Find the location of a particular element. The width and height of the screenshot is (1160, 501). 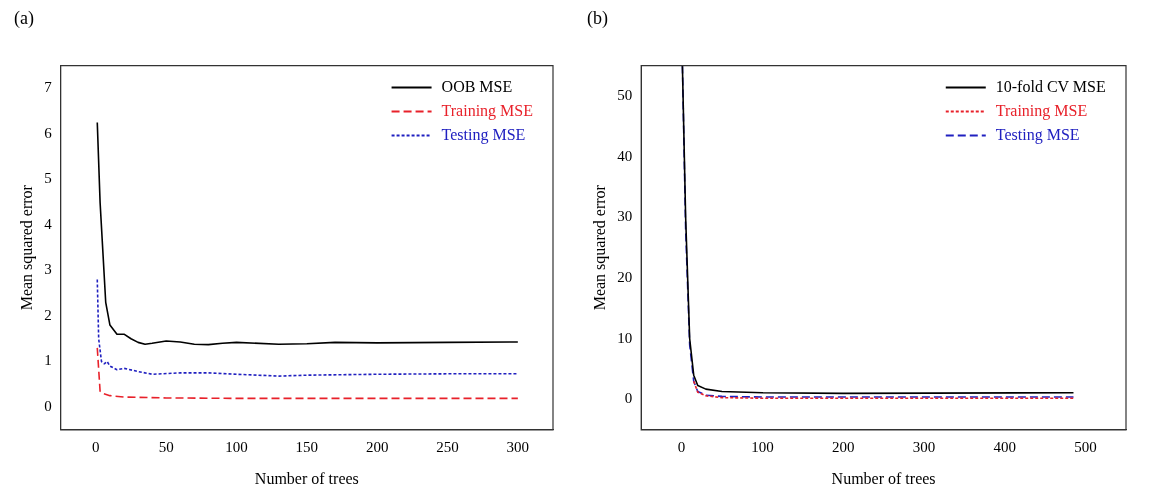

legend-label: OOB MSE is located at coordinates (477, 86).